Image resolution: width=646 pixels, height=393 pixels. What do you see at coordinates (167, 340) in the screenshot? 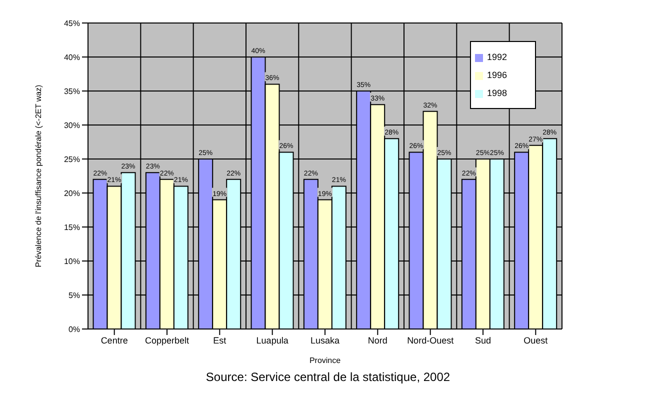
I see `x-tick-label: Copperbelt` at bounding box center [167, 340].